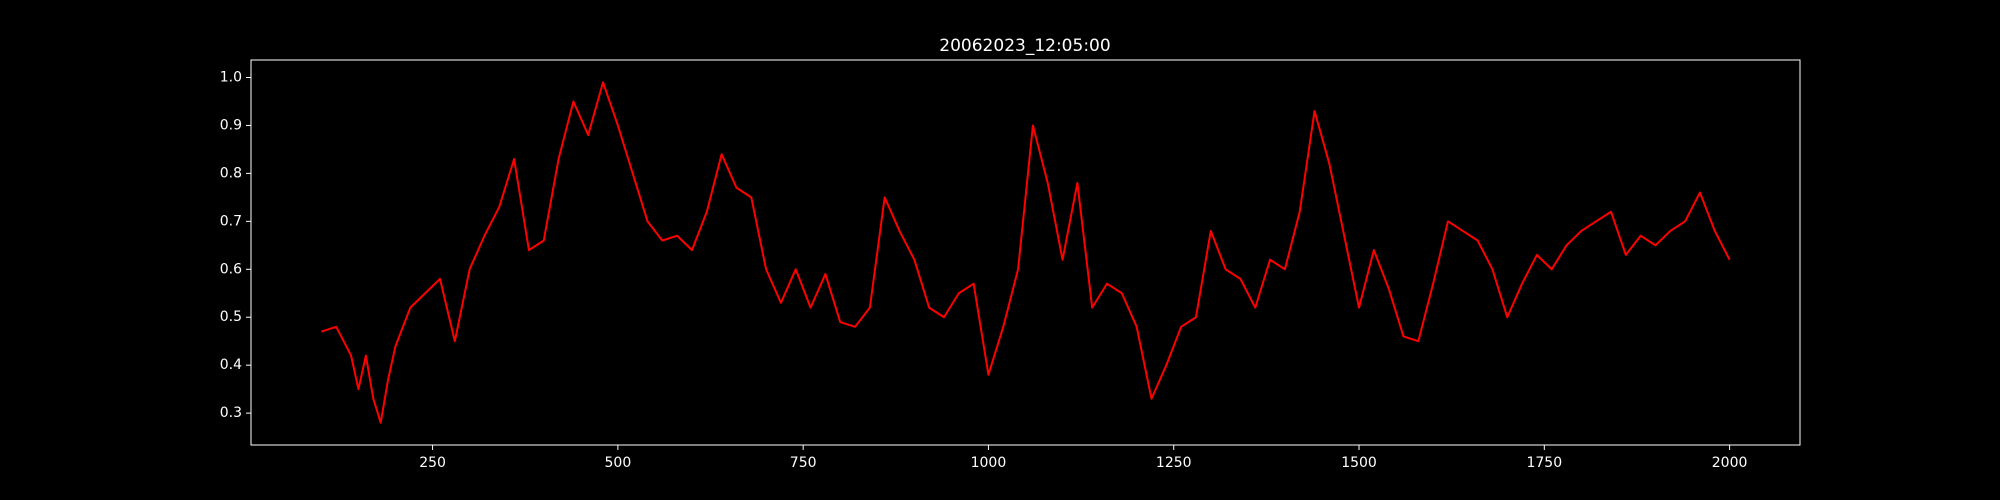  What do you see at coordinates (231, 413) in the screenshot?
I see `y-tick-label: 0.3` at bounding box center [231, 413].